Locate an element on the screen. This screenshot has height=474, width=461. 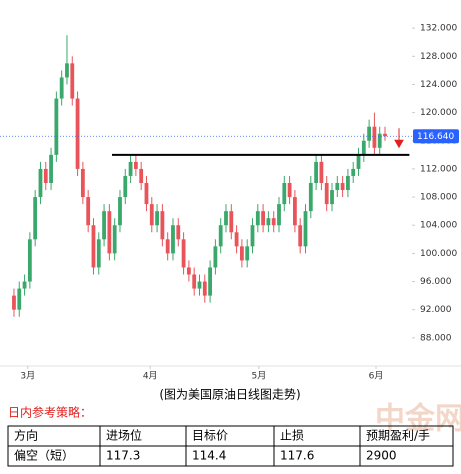
table-cell: 偏空（短） is located at coordinates (44, 455).